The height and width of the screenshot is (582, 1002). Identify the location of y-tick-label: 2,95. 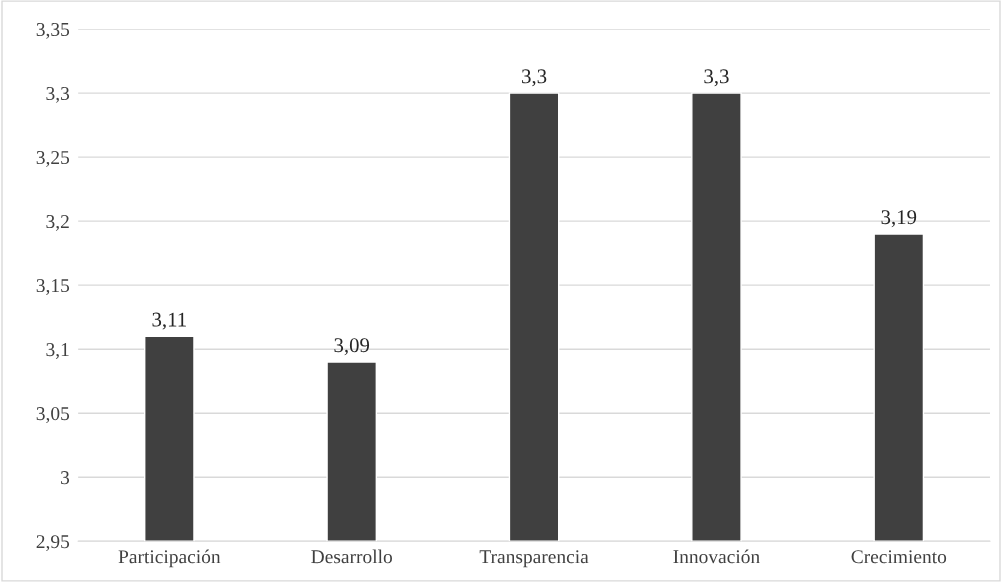
(53, 543).